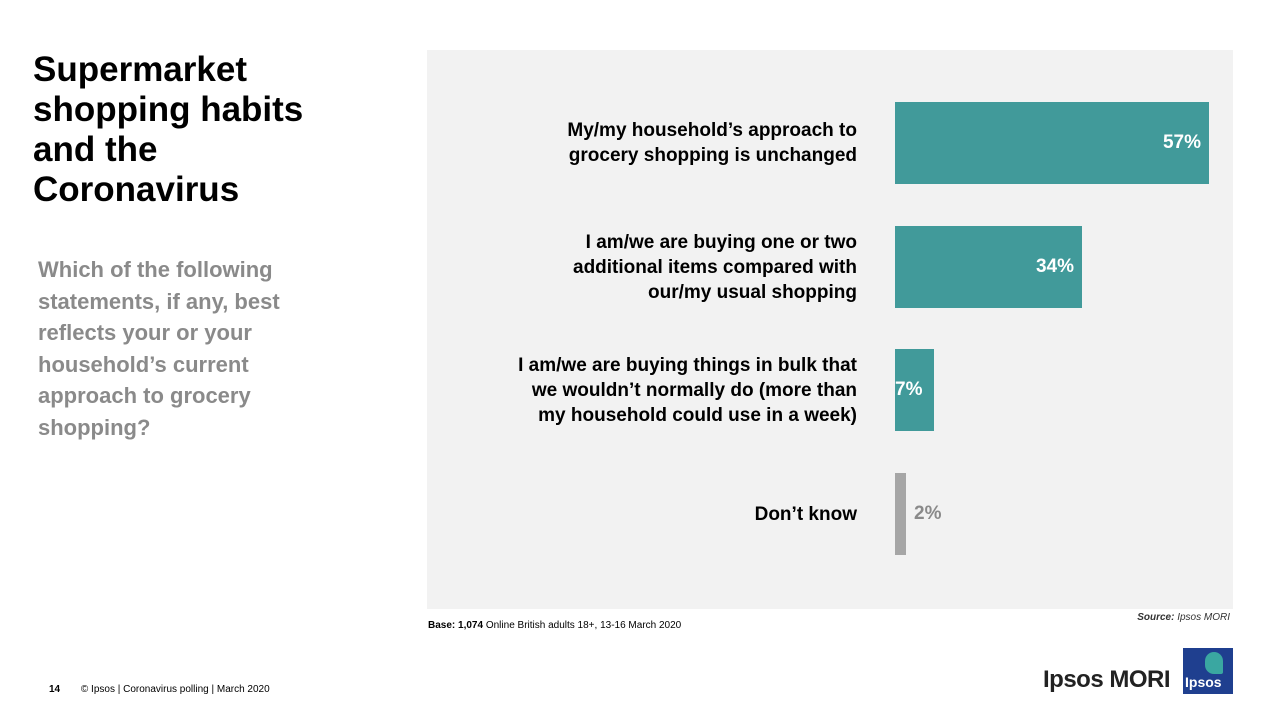  I want to click on category-label: Don’t know, so click(805, 514).